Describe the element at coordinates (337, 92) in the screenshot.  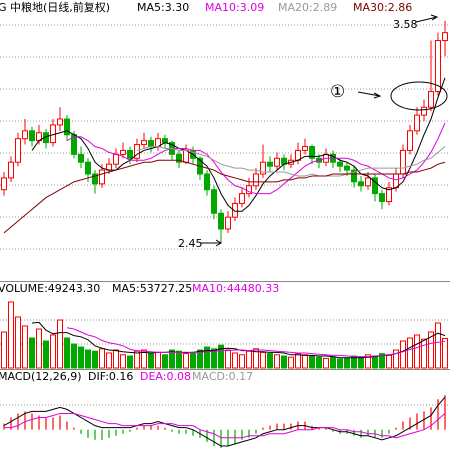
I see `annotation: ①` at that location.